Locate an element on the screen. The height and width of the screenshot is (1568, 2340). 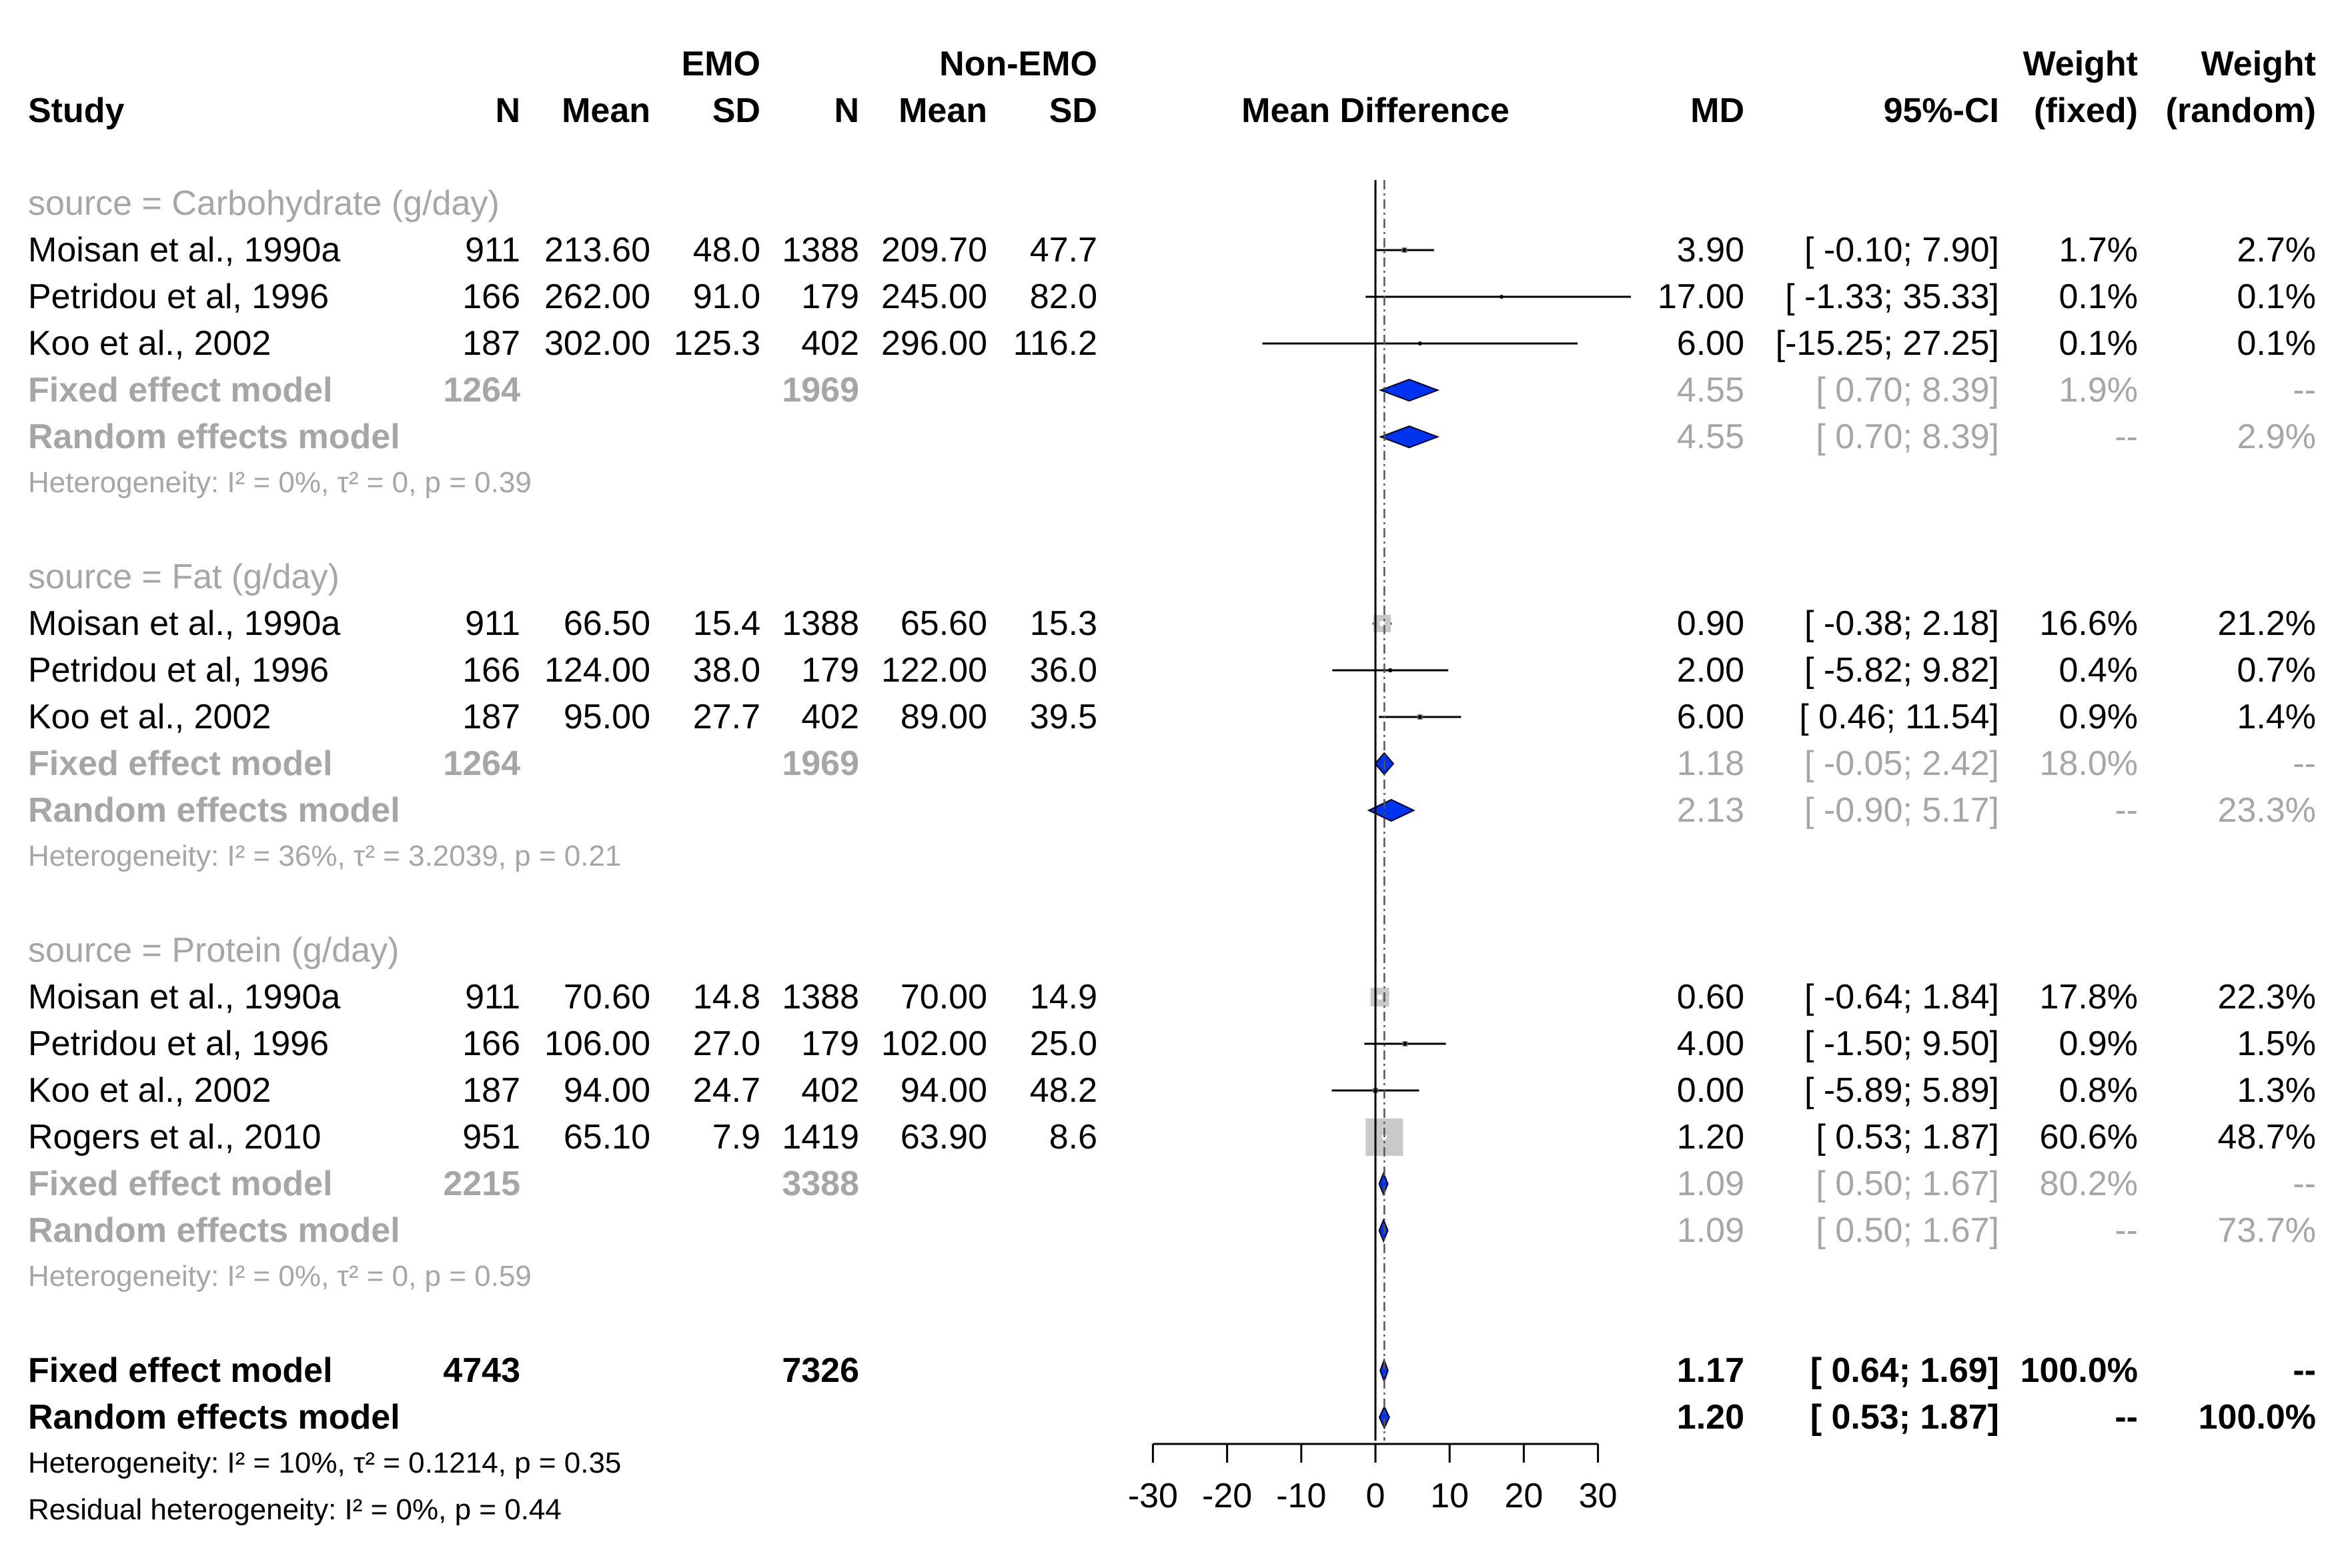
x-axis: -30 -20 -10 0 10 20 30 is located at coordinates (1373, 1479).